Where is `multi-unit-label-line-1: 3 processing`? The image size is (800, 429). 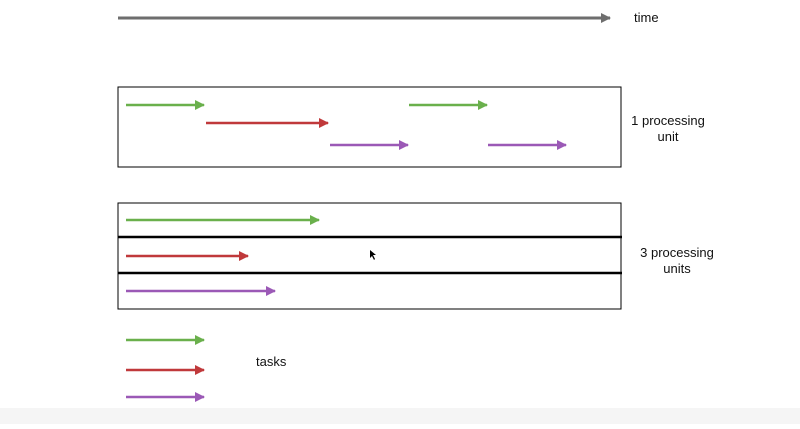 multi-unit-label-line-1: 3 processing is located at coordinates (677, 252).